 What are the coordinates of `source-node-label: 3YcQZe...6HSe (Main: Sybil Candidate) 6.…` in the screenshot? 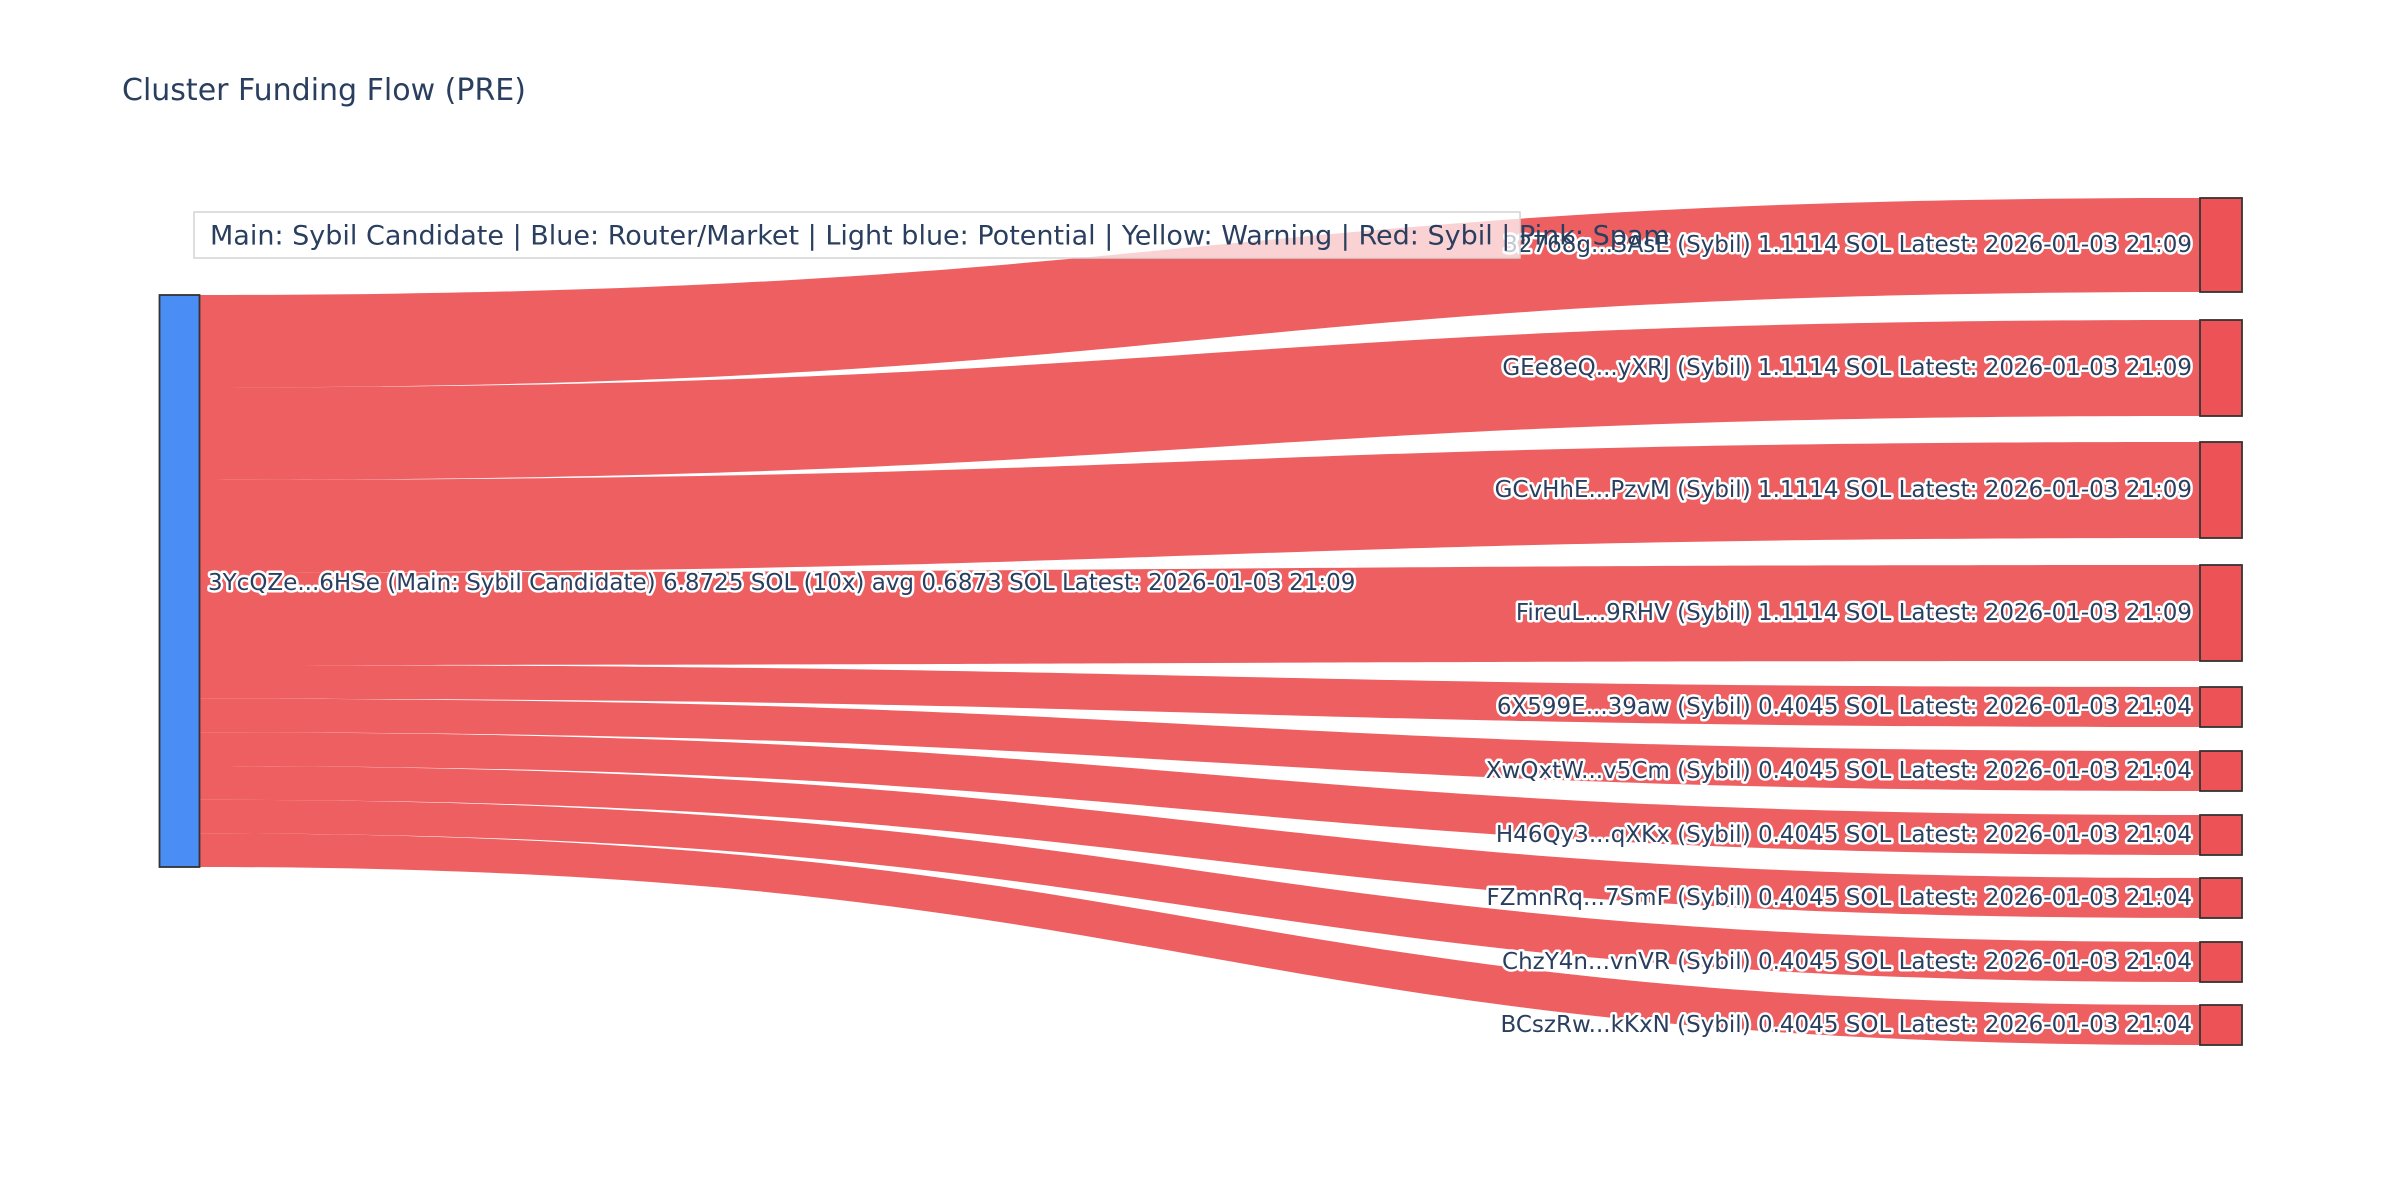 It's located at (781, 583).